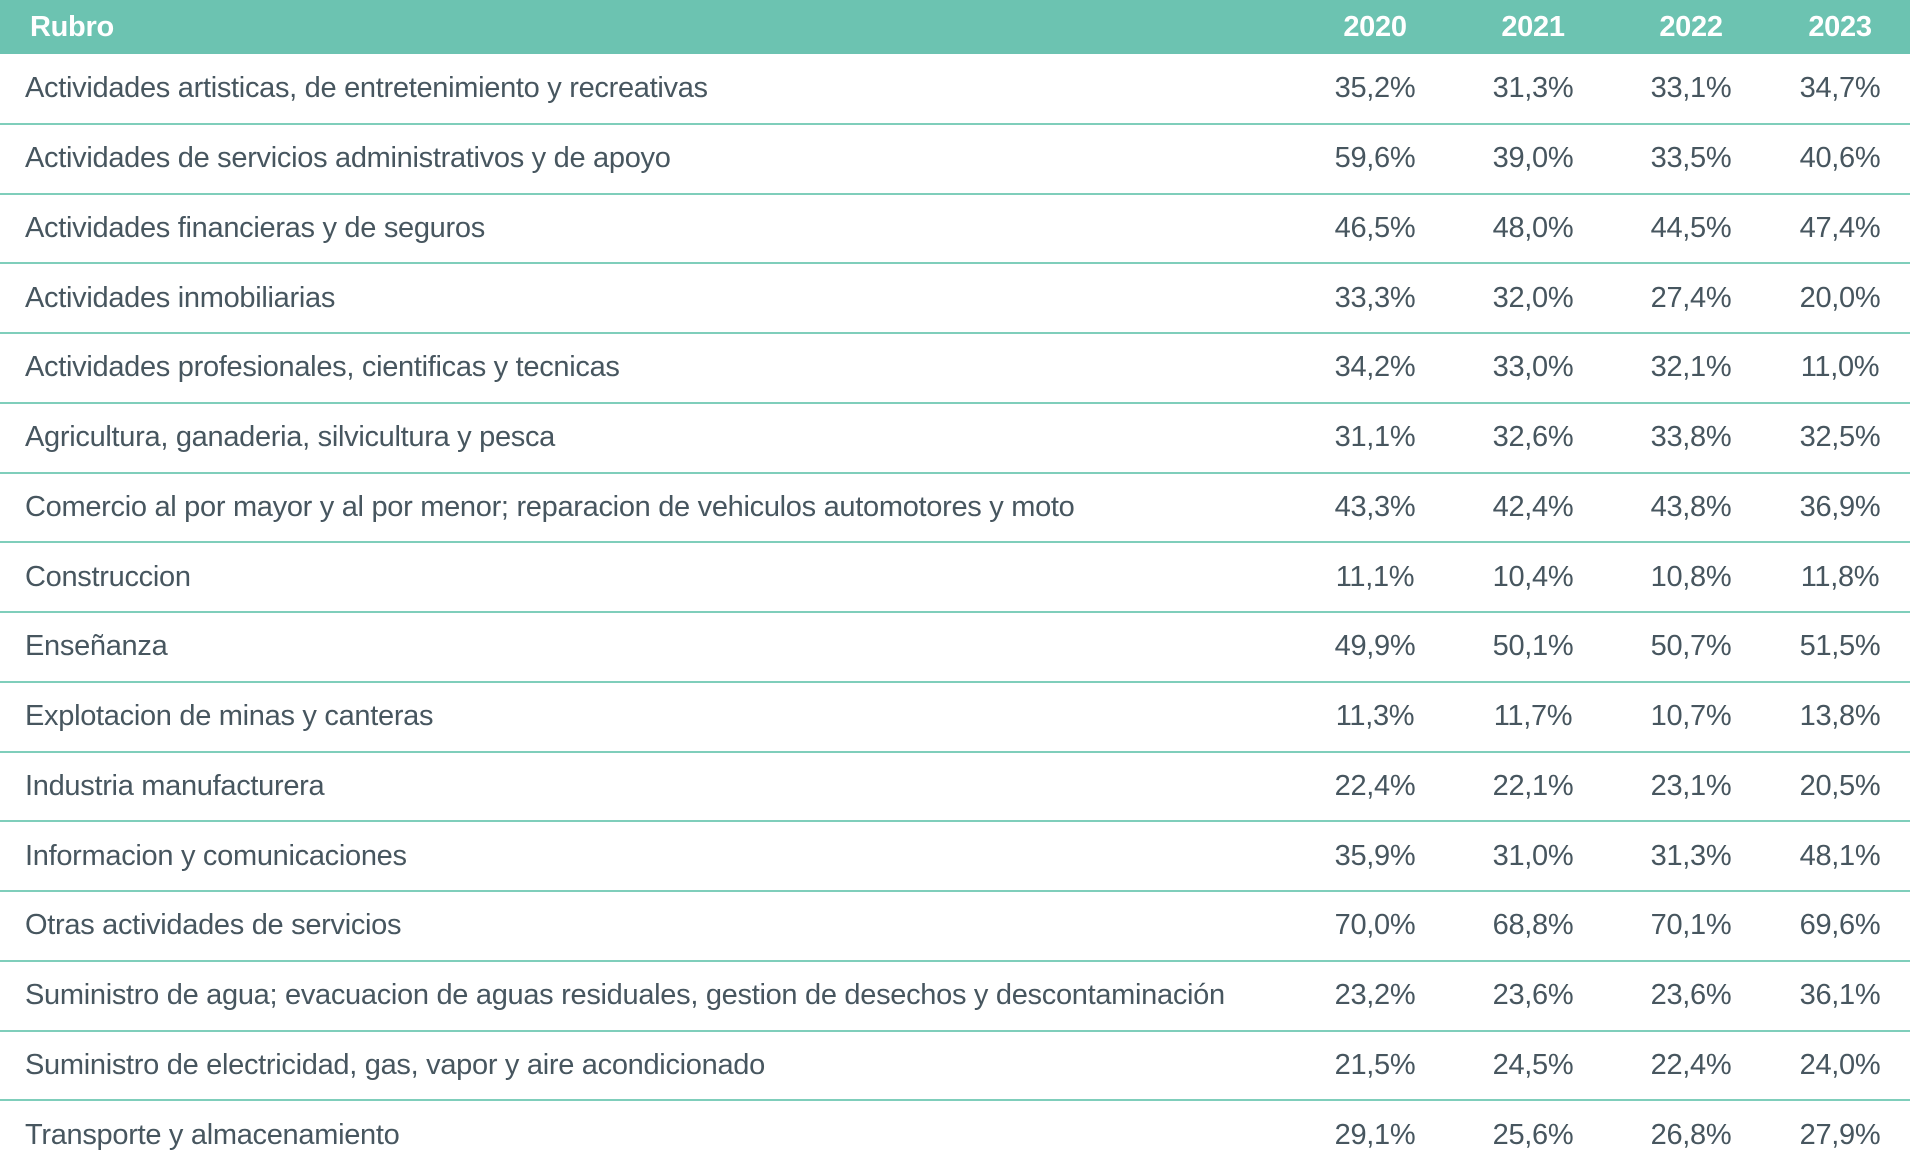 The height and width of the screenshot is (1170, 1910). I want to click on value-cell-2021: 39,0%, so click(1533, 159).